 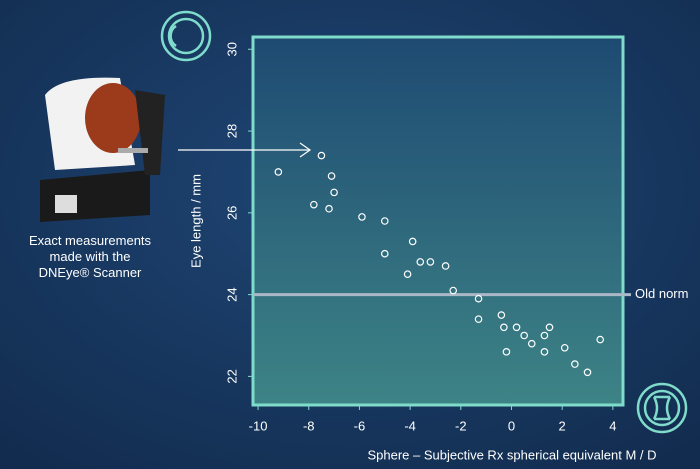 What do you see at coordinates (461, 425) in the screenshot?
I see `x-tick-label: -2` at bounding box center [461, 425].